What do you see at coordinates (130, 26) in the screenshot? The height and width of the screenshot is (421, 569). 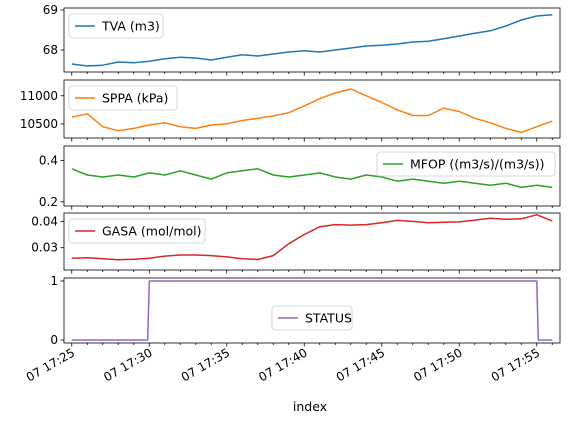 I see `legend-label: TVA (m3)` at bounding box center [130, 26].